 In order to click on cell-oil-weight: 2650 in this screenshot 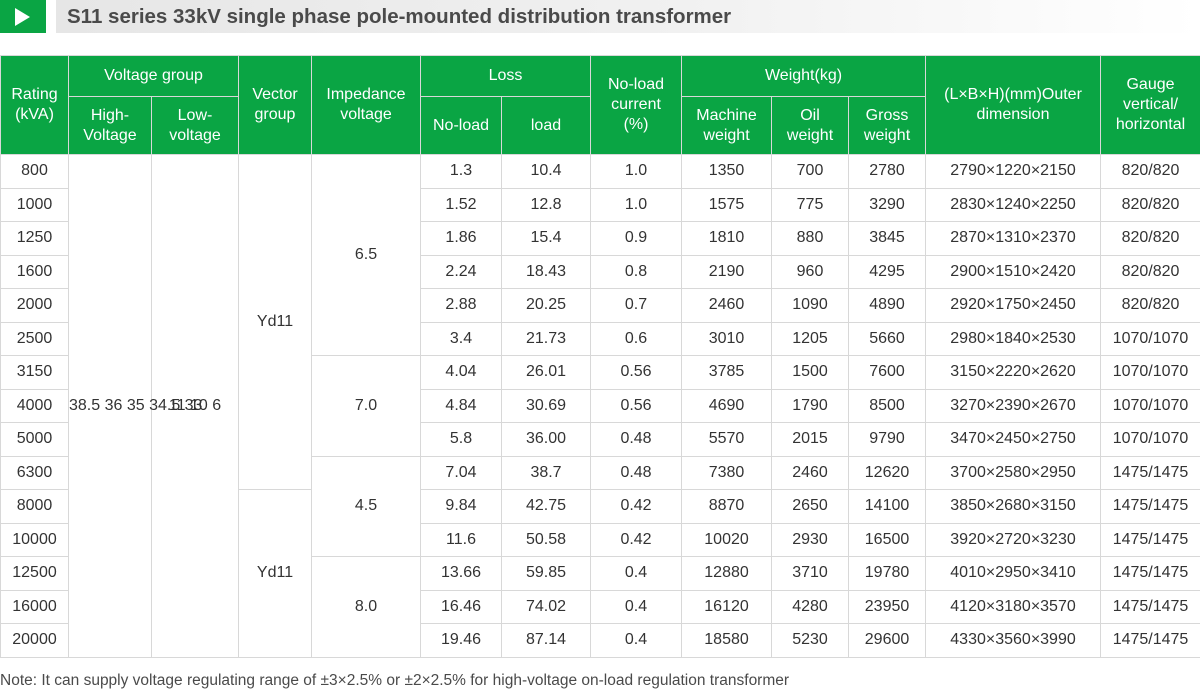, I will do `click(810, 506)`.